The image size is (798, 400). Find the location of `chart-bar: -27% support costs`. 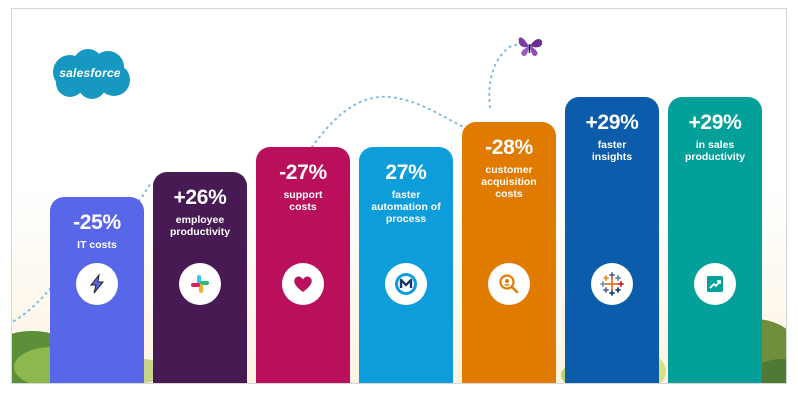

chart-bar: -27% support costs is located at coordinates (303, 265).